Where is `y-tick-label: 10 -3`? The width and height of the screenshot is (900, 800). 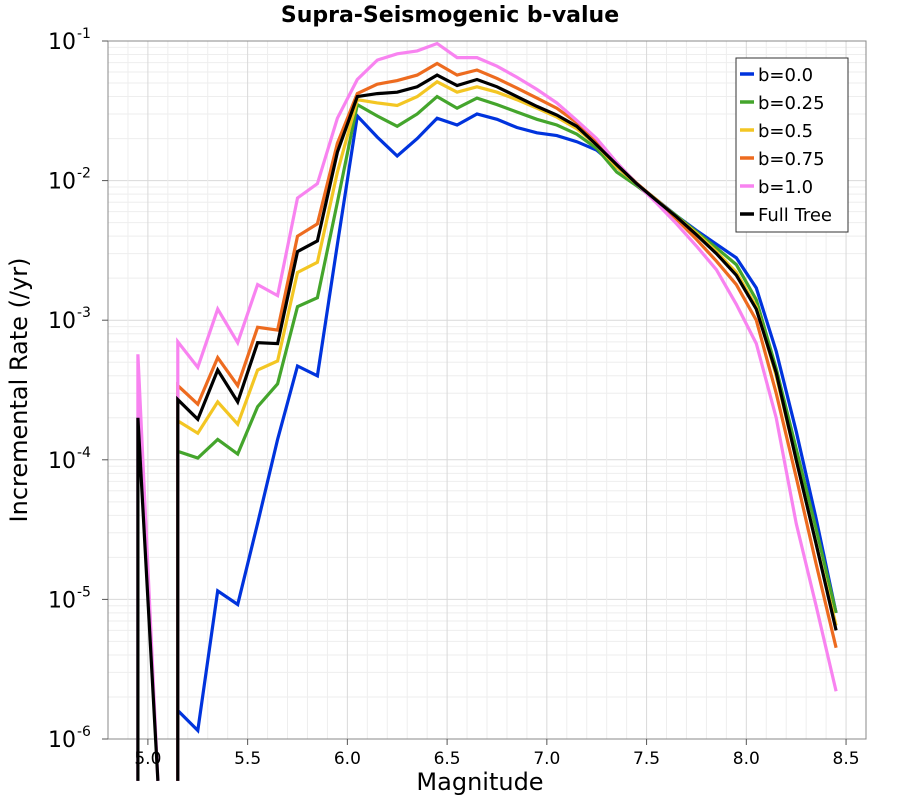
y-tick-label: 10 -3 is located at coordinates (69, 319).